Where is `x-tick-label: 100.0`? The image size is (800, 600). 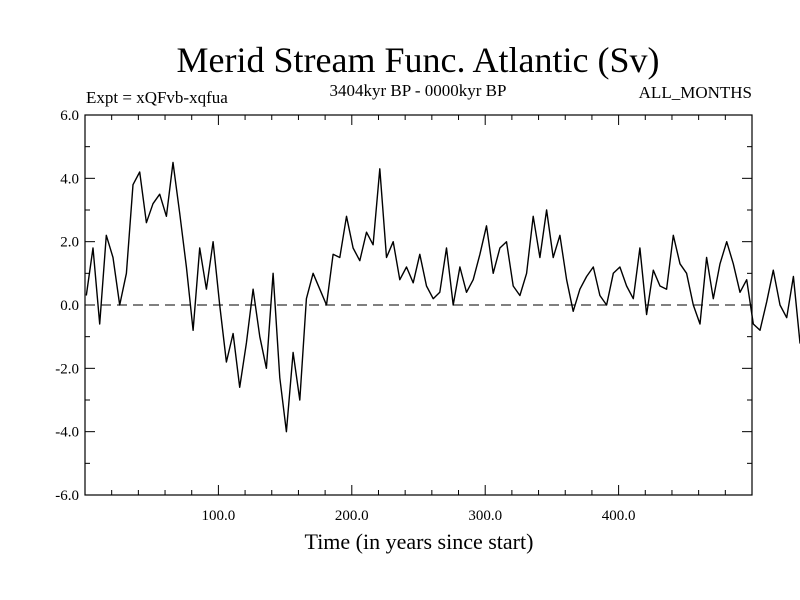
x-tick-label: 100.0 is located at coordinates (219, 516).